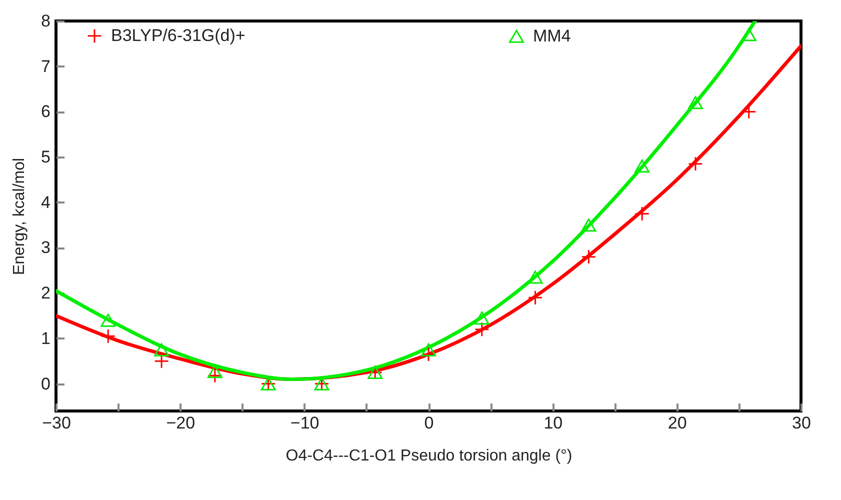 This screenshot has width=841, height=500. What do you see at coordinates (45, 202) in the screenshot?
I see `y-tick-label: 4` at bounding box center [45, 202].